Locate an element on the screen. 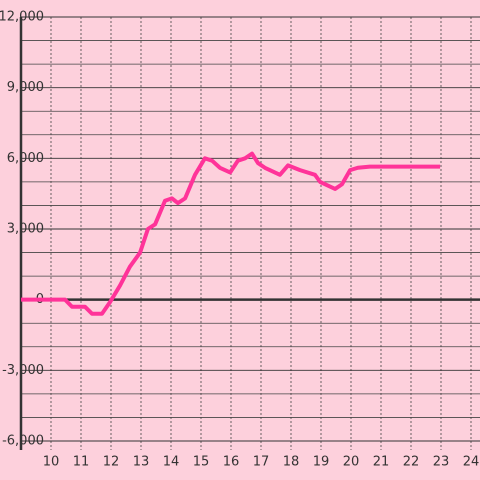 This screenshot has height=480, width=480. y-tick-label: -3,000 is located at coordinates (23, 370).